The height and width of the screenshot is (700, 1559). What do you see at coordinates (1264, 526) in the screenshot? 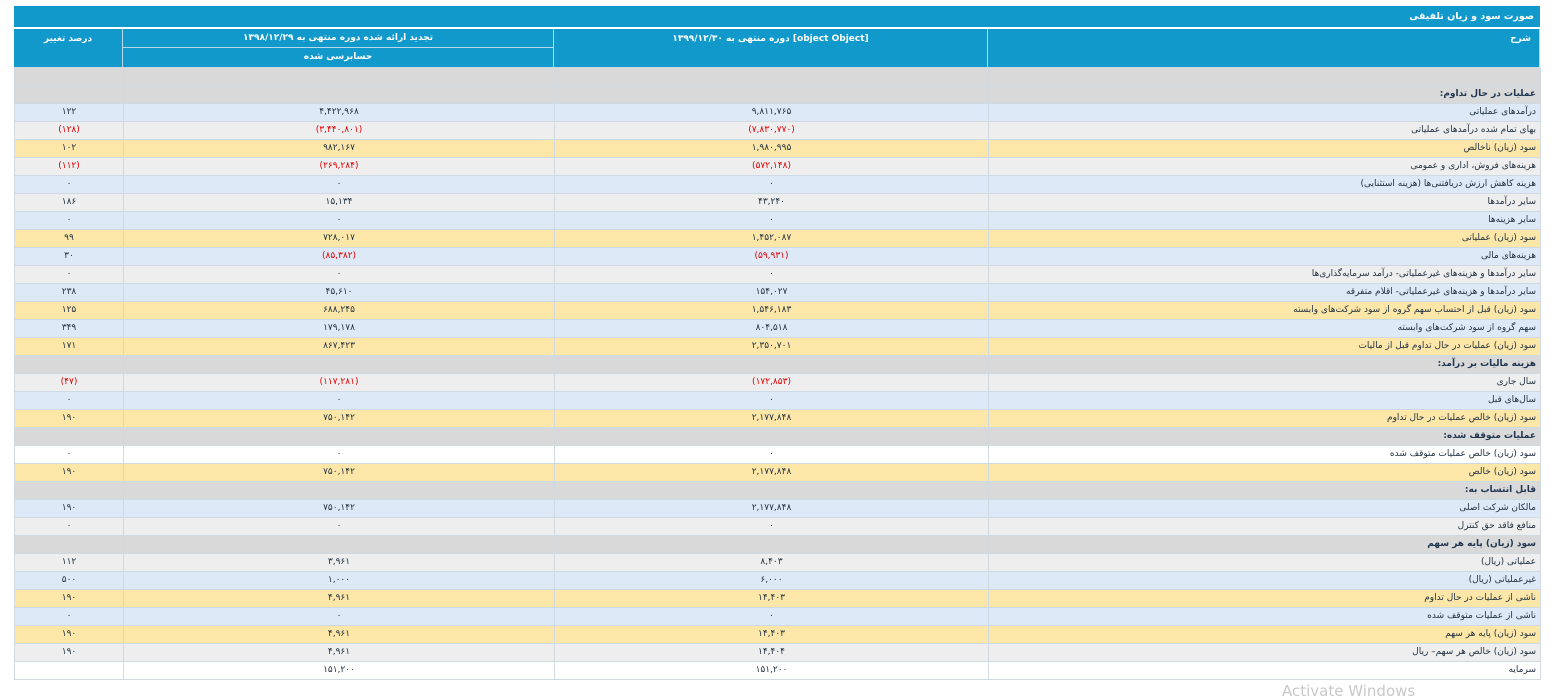
I see `cell-desc: منافع فاقد حق کنترل` at bounding box center [1264, 526].